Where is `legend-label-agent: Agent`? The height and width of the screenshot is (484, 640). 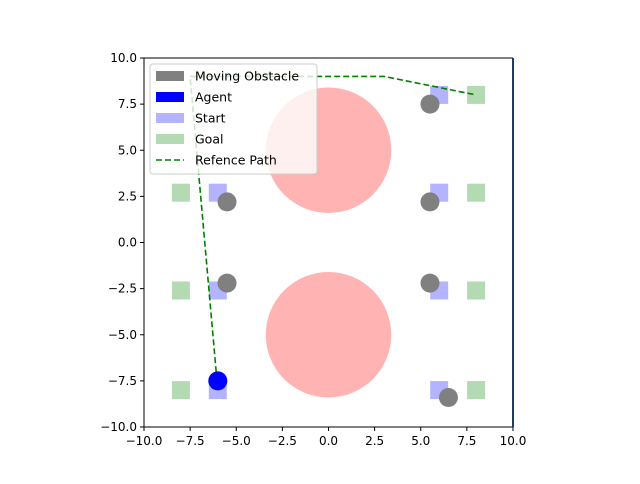 legend-label-agent: Agent is located at coordinates (213, 97).